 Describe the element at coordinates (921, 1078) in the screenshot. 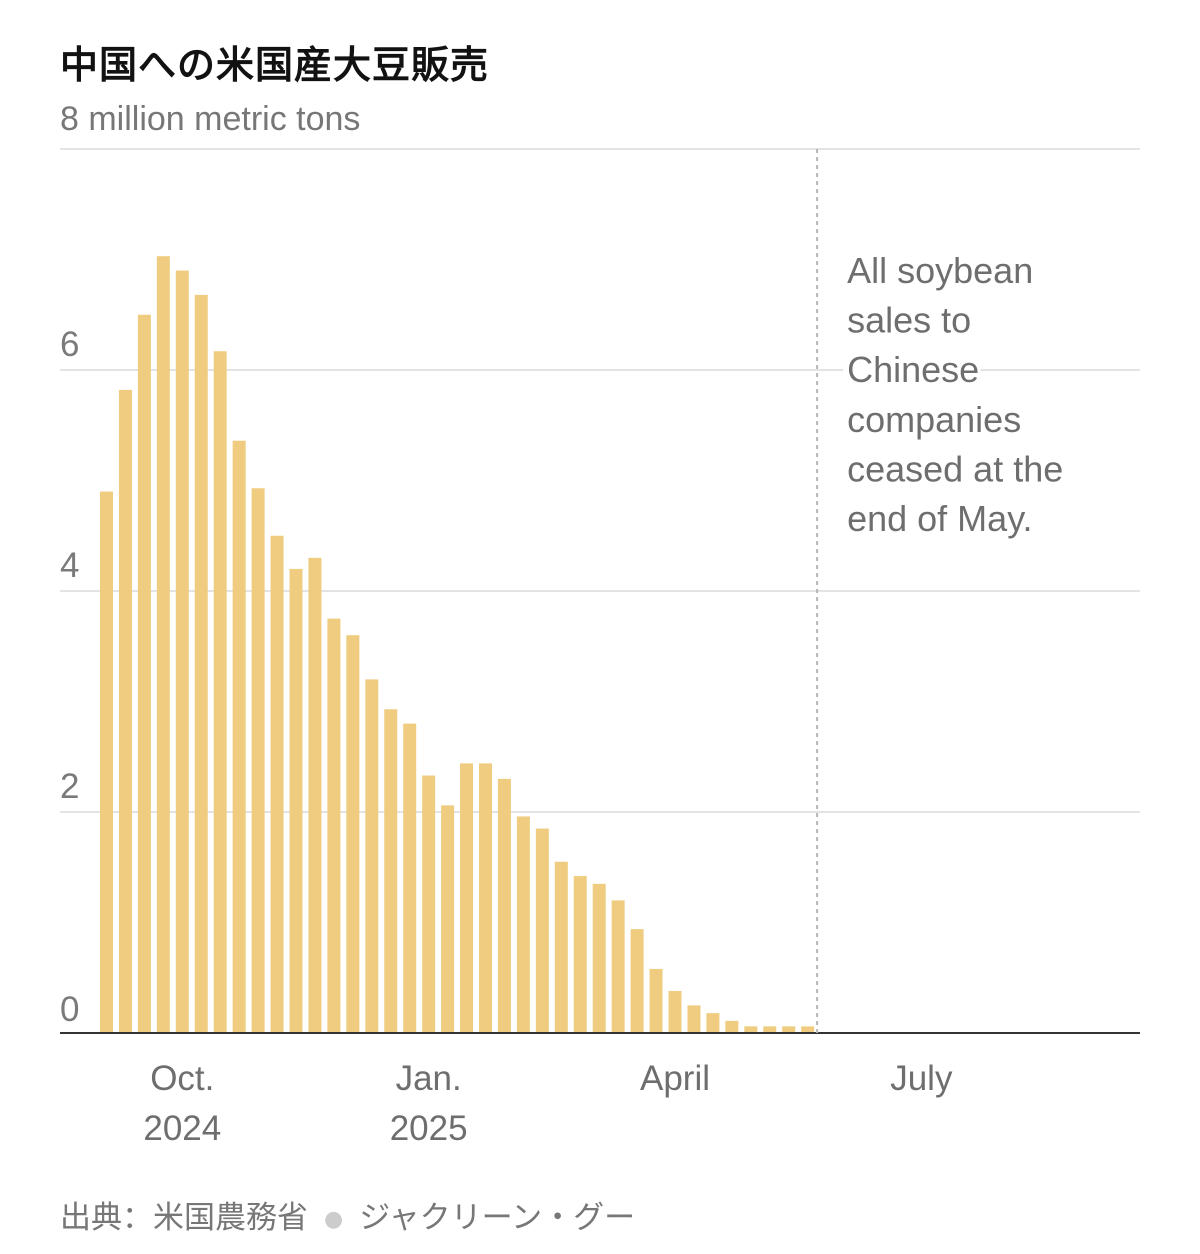

I see `x-tick-label: July` at that location.